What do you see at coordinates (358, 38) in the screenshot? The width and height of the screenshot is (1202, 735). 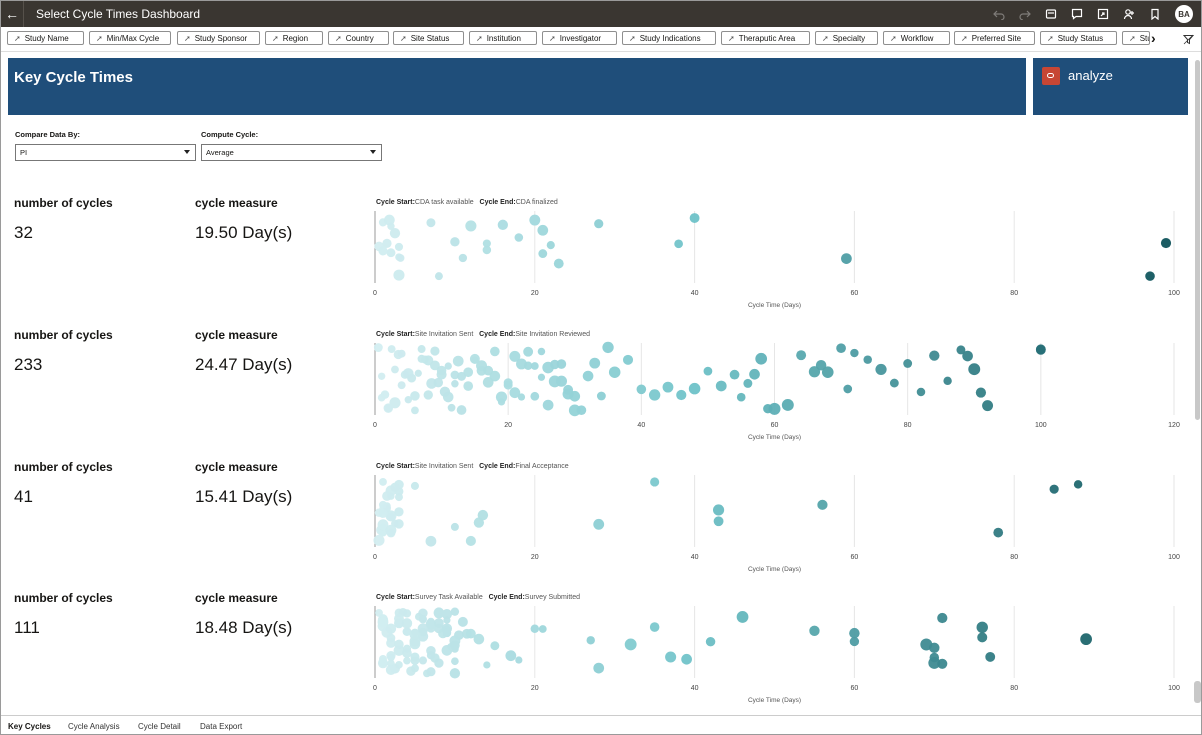 I see `filter-chip: ➚ Country` at bounding box center [358, 38].